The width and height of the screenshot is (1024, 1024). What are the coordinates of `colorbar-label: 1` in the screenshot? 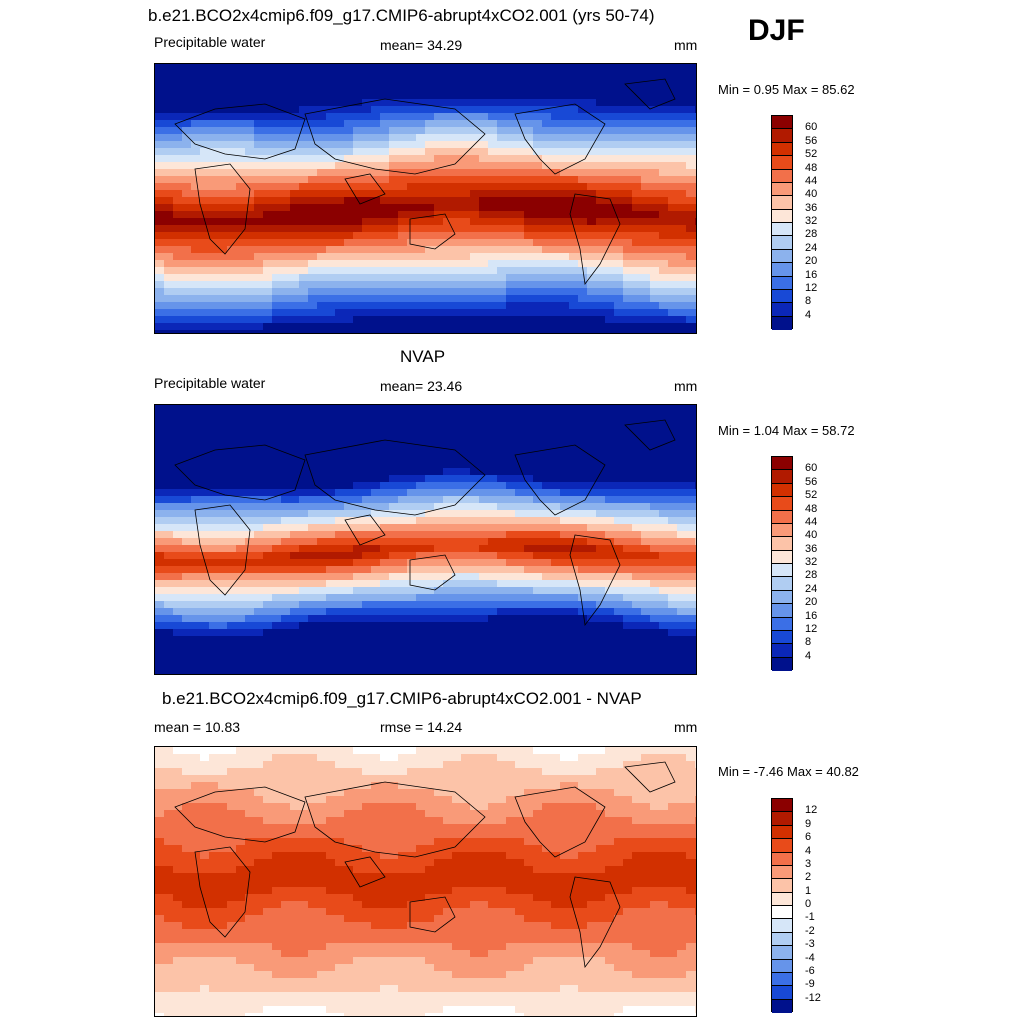 It's located at (808, 890).